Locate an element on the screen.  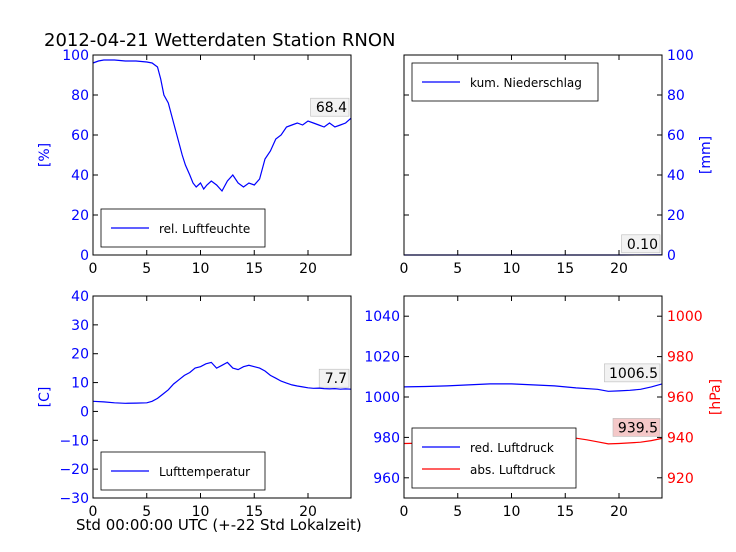
legend-precipitation: kum. Niederschlag is located at coordinates (505, 82).